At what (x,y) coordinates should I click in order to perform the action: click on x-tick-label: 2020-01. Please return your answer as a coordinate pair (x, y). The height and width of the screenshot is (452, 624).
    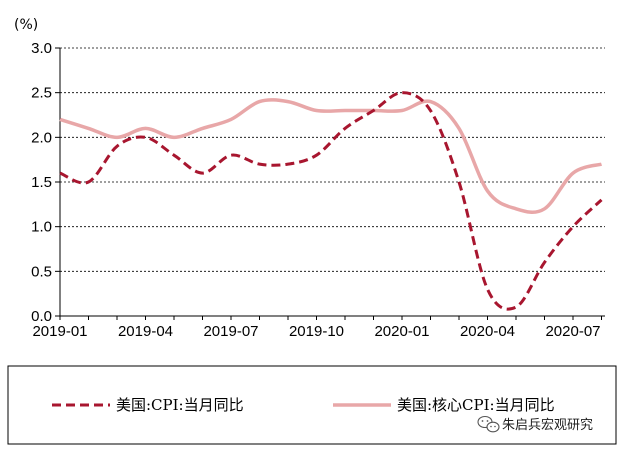
    Looking at the image, I should click on (401, 331).